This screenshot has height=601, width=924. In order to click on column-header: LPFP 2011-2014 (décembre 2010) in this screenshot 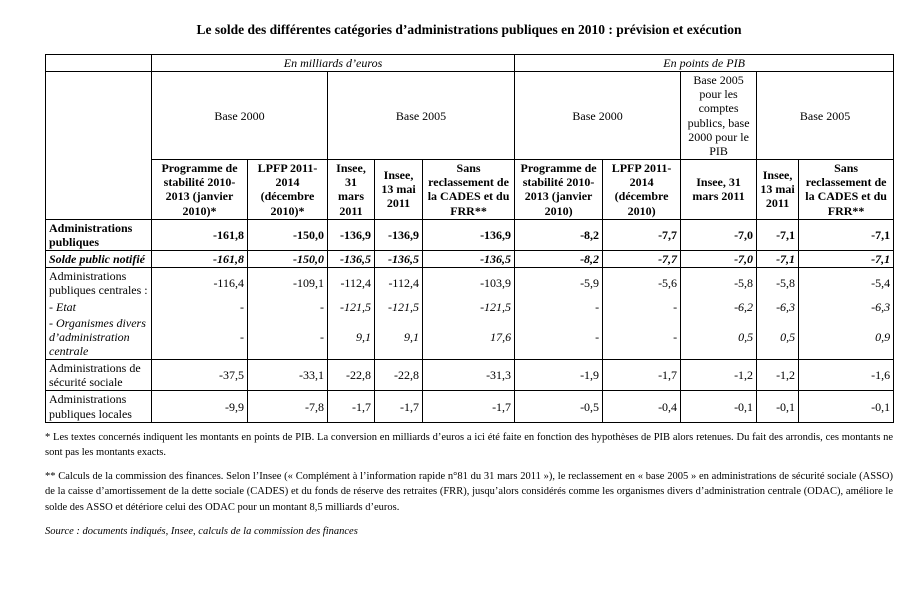, I will do `click(642, 189)`.